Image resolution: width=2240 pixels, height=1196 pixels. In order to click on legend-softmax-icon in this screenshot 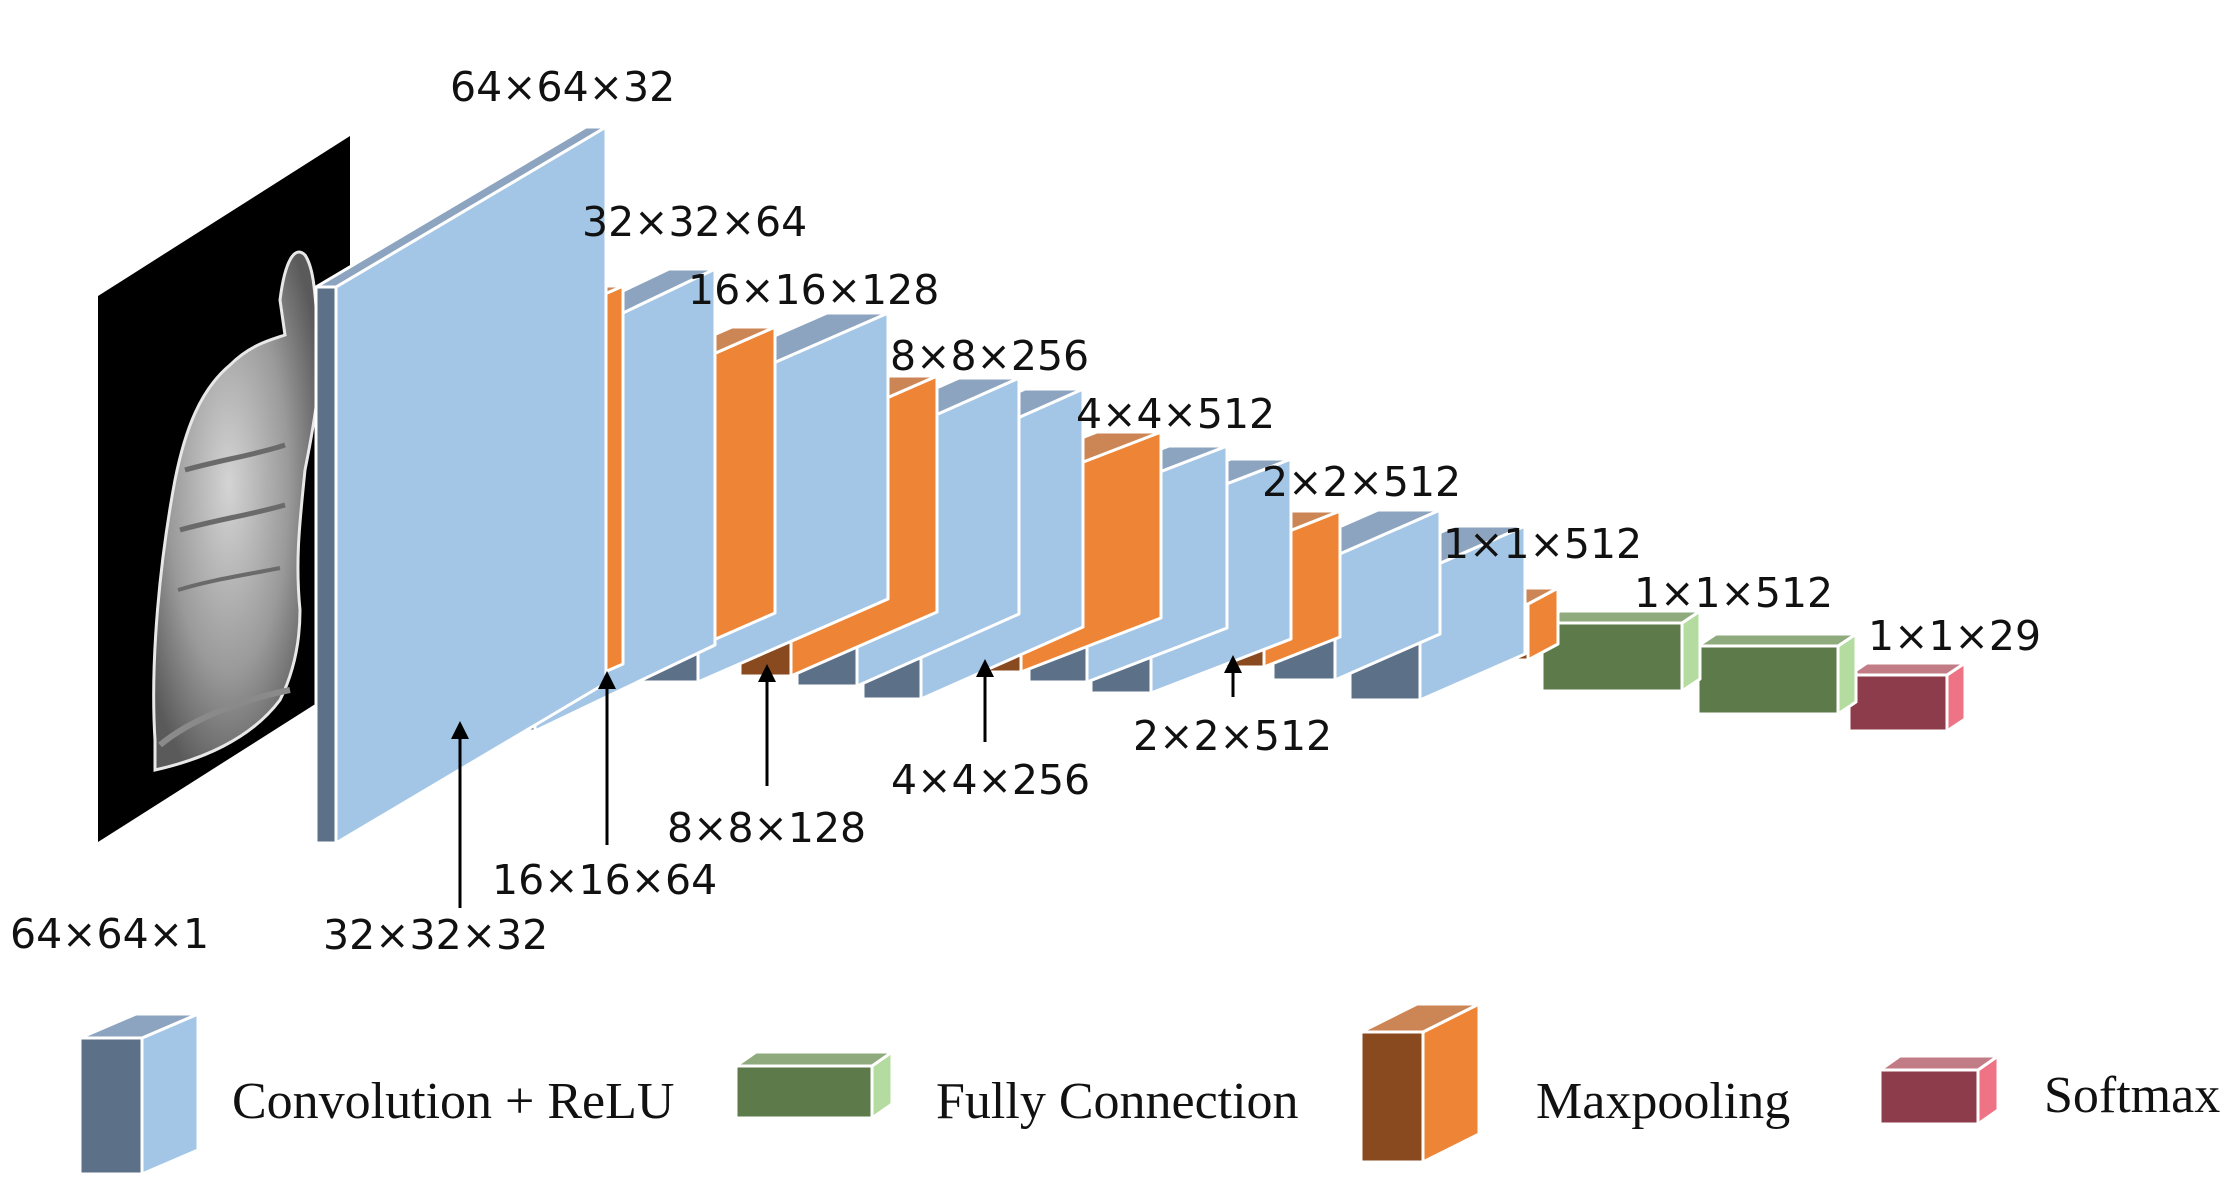, I will do `click(1939, 1090)`.